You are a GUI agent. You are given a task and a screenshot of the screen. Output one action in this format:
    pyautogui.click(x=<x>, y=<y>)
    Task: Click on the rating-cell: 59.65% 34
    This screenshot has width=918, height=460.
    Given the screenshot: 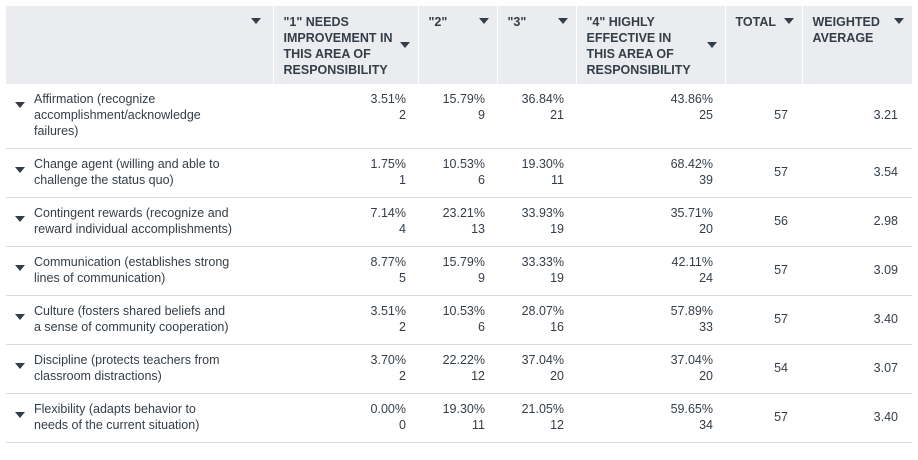 What is the action you would take?
    pyautogui.click(x=650, y=418)
    